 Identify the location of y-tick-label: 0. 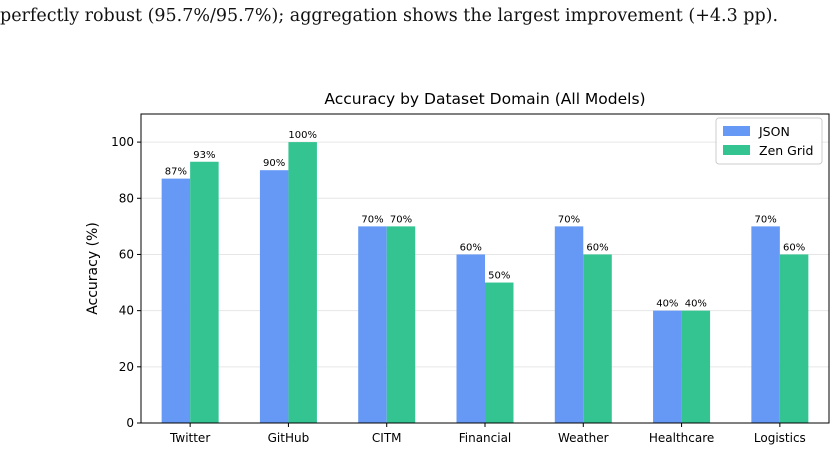
(130, 423).